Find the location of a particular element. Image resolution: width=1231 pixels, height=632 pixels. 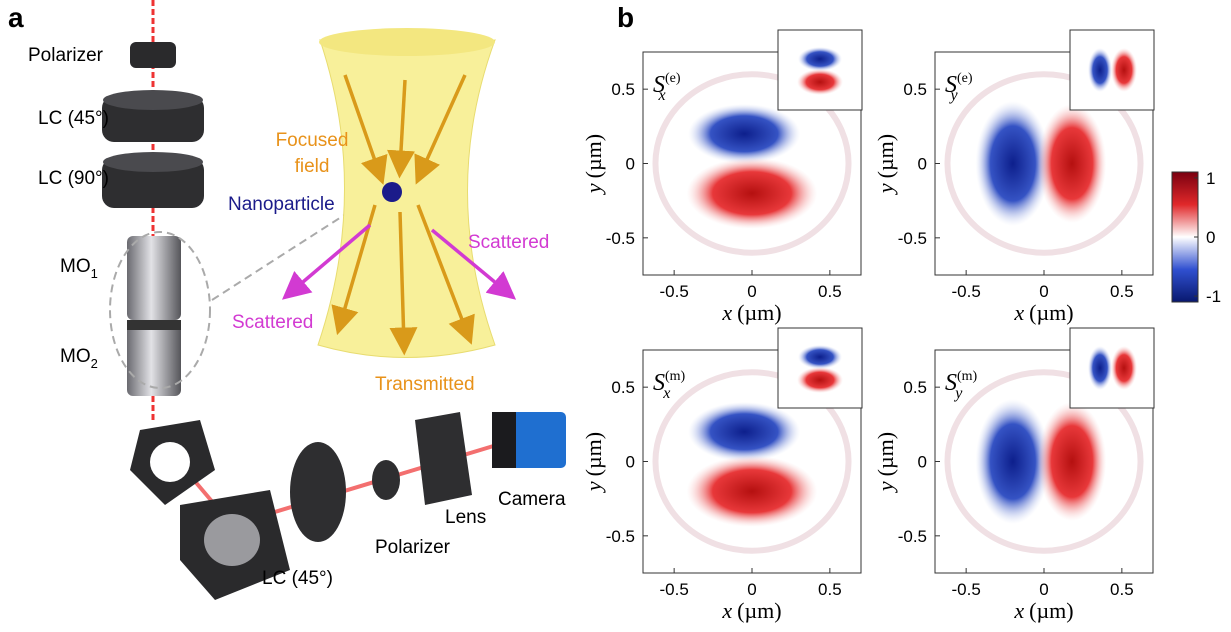

plot-title: S(m) y is located at coordinates (961, 385).